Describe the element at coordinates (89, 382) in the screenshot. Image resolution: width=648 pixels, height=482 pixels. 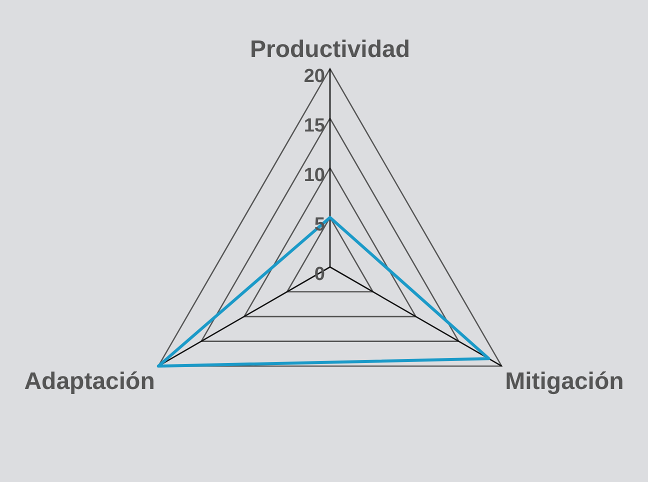
I see `spoke-label: Adaptación` at that location.